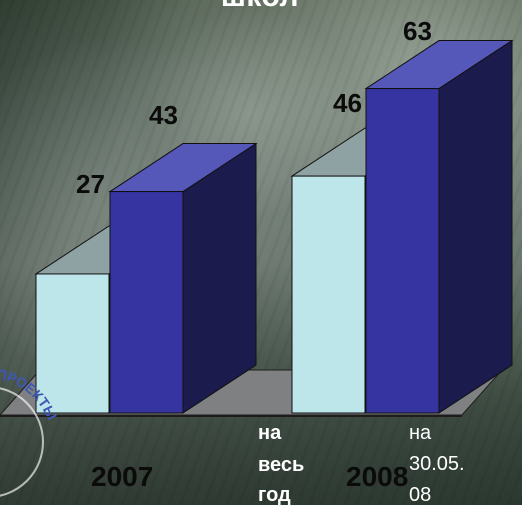 The image size is (522, 505). What do you see at coordinates (260, 6) in the screenshot?
I see `chart-title: школ` at bounding box center [260, 6].